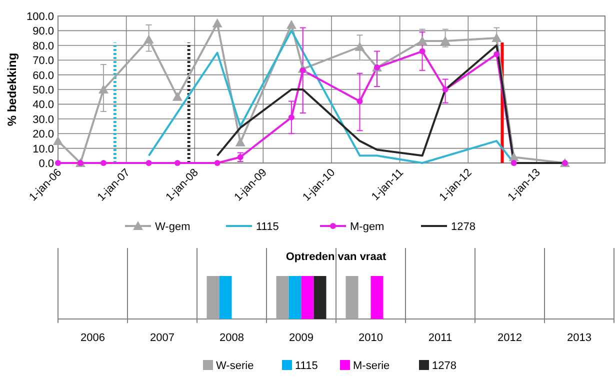 This screenshot has width=616, height=380. I want to click on y-tick-label: 10.0, so click(43, 149).